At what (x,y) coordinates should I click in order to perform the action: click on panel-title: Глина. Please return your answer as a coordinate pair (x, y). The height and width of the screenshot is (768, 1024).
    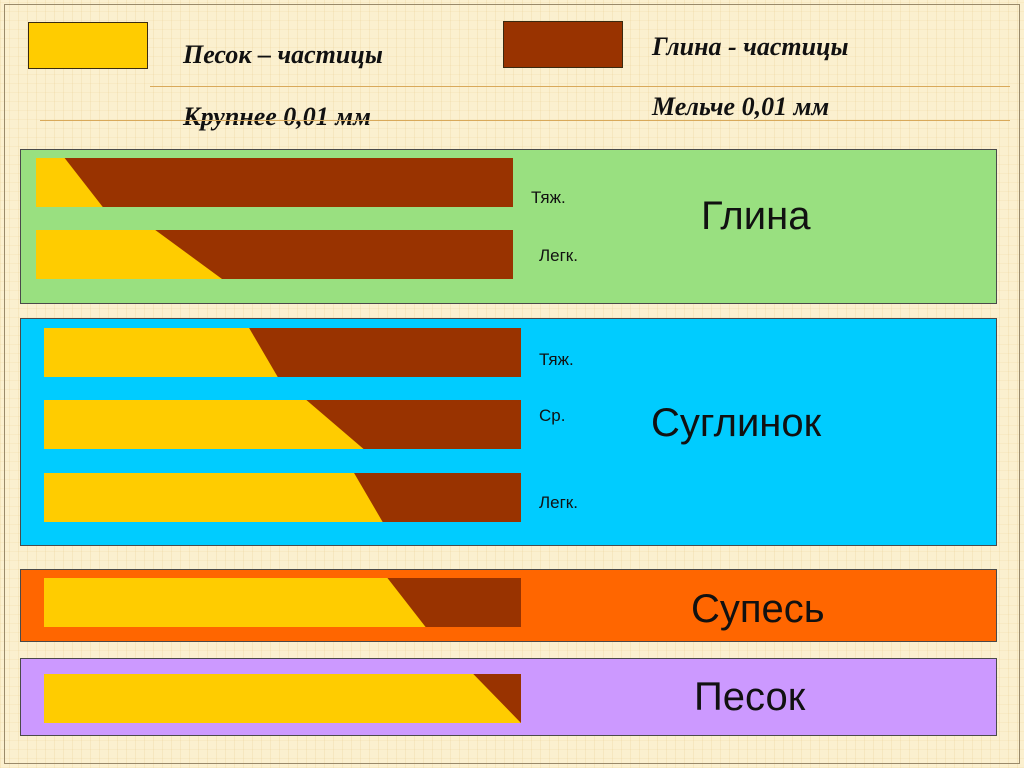
    Looking at the image, I should click on (756, 216).